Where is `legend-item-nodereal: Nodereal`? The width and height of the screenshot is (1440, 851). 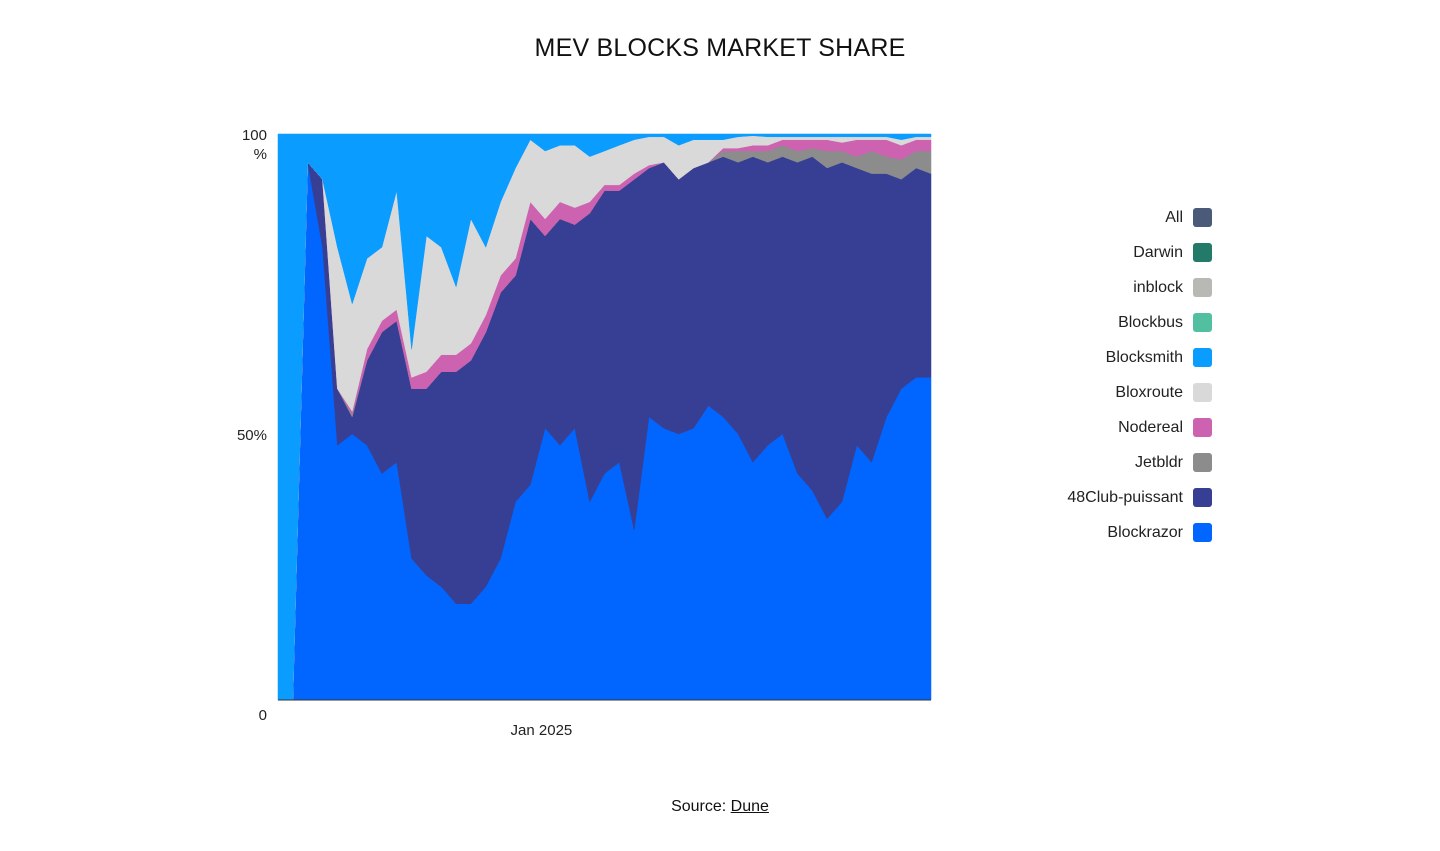 legend-item-nodereal: Nodereal is located at coordinates (1106, 427).